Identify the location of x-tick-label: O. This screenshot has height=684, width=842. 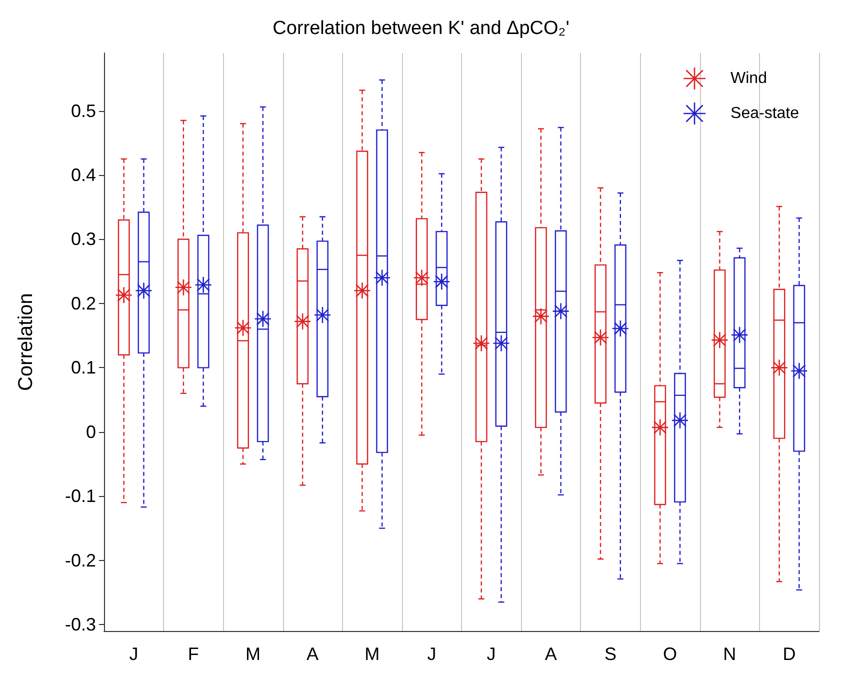
(670, 654).